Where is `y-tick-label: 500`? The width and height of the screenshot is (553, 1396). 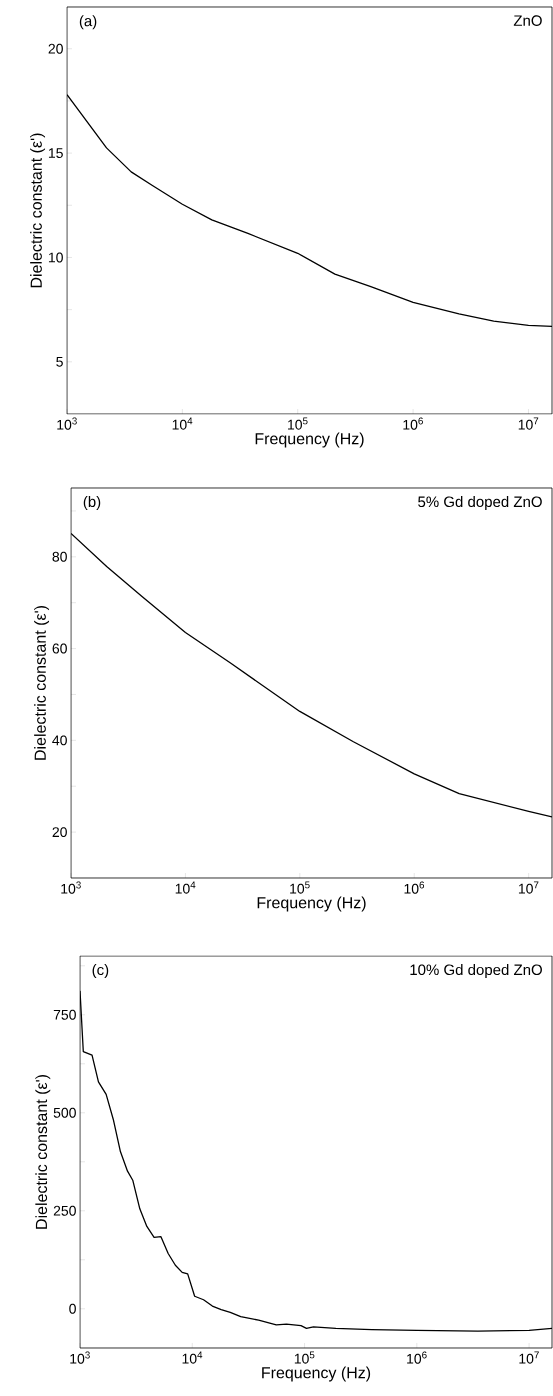 y-tick-label: 500 is located at coordinates (64, 1112).